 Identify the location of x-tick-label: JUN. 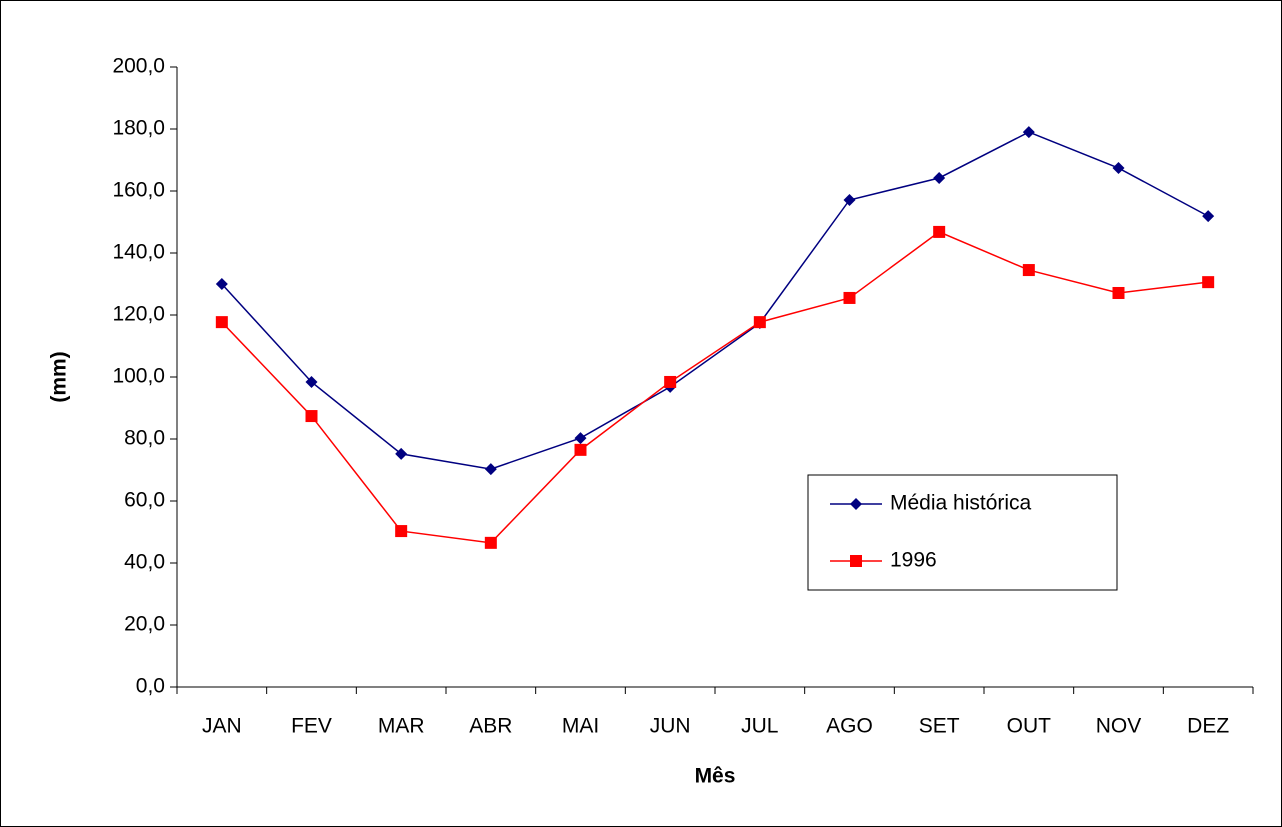
(670, 726).